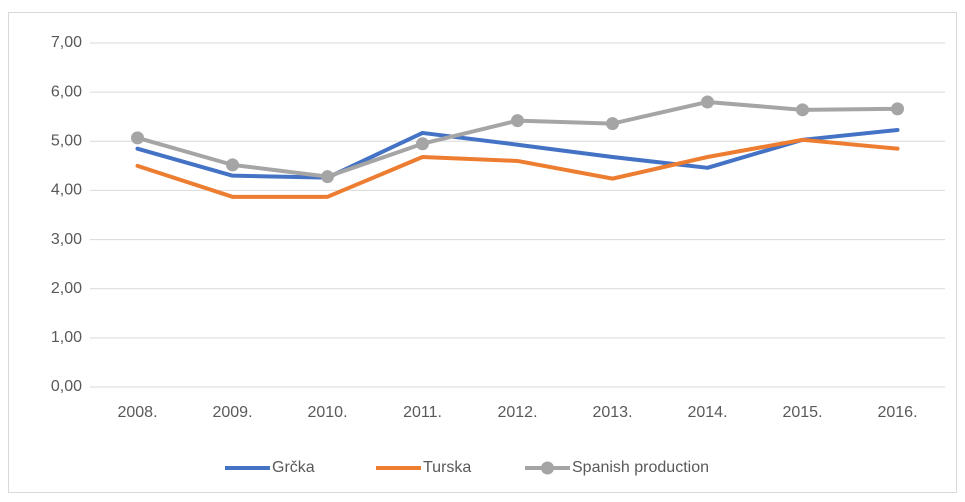 Image resolution: width=965 pixels, height=502 pixels. I want to click on y-tick-label: 6,00, so click(66, 91).